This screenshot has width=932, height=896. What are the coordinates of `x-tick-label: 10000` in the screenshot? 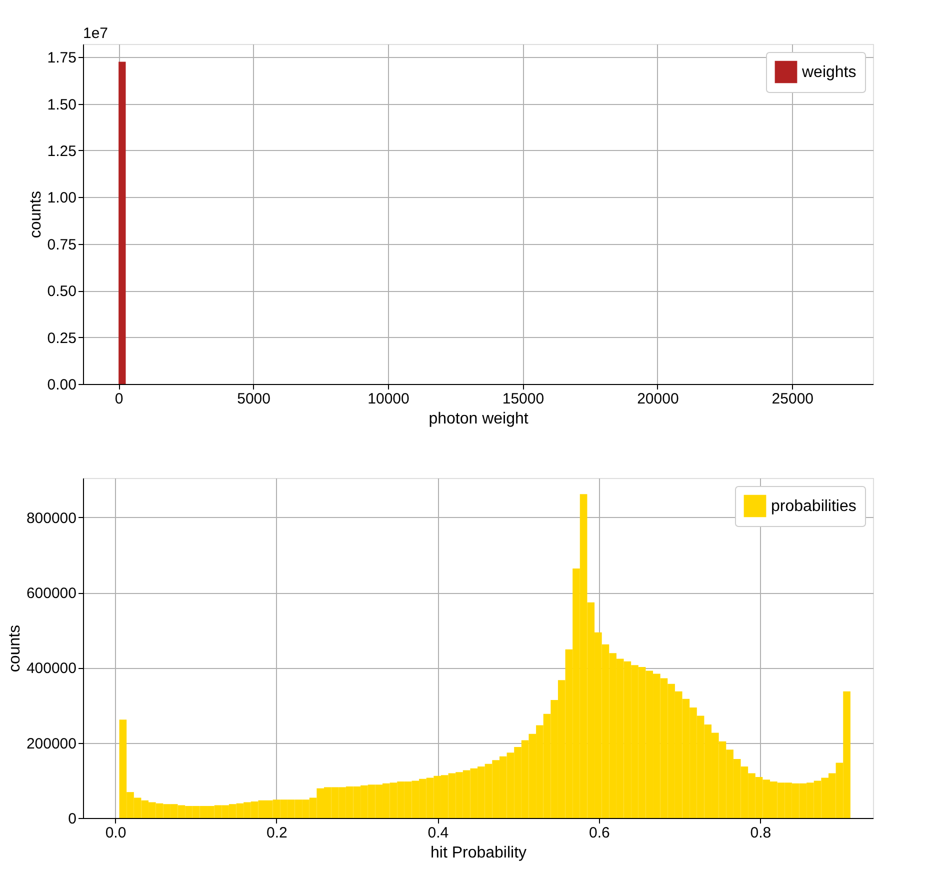 It's located at (389, 399).